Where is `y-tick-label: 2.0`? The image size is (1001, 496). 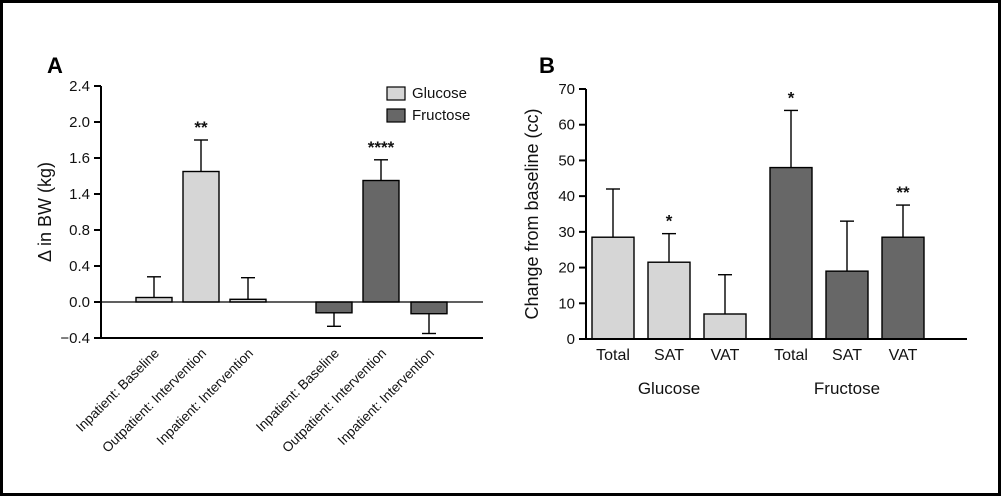 y-tick-label: 2.0 is located at coordinates (79, 122).